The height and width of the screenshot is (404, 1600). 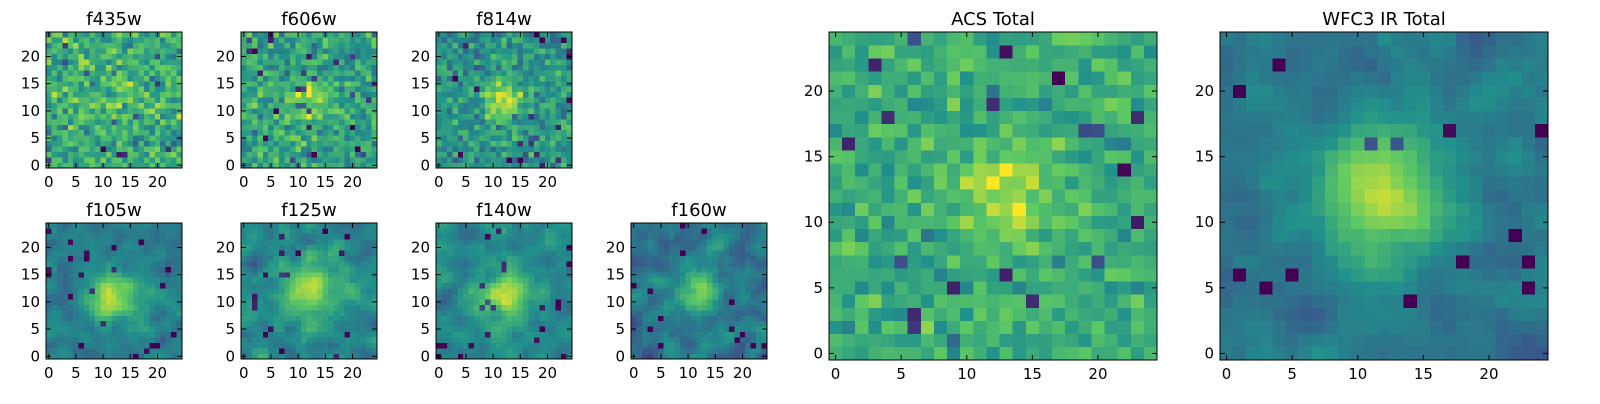 What do you see at coordinates (352, 182) in the screenshot?
I see `x-tick-label: 20` at bounding box center [352, 182].